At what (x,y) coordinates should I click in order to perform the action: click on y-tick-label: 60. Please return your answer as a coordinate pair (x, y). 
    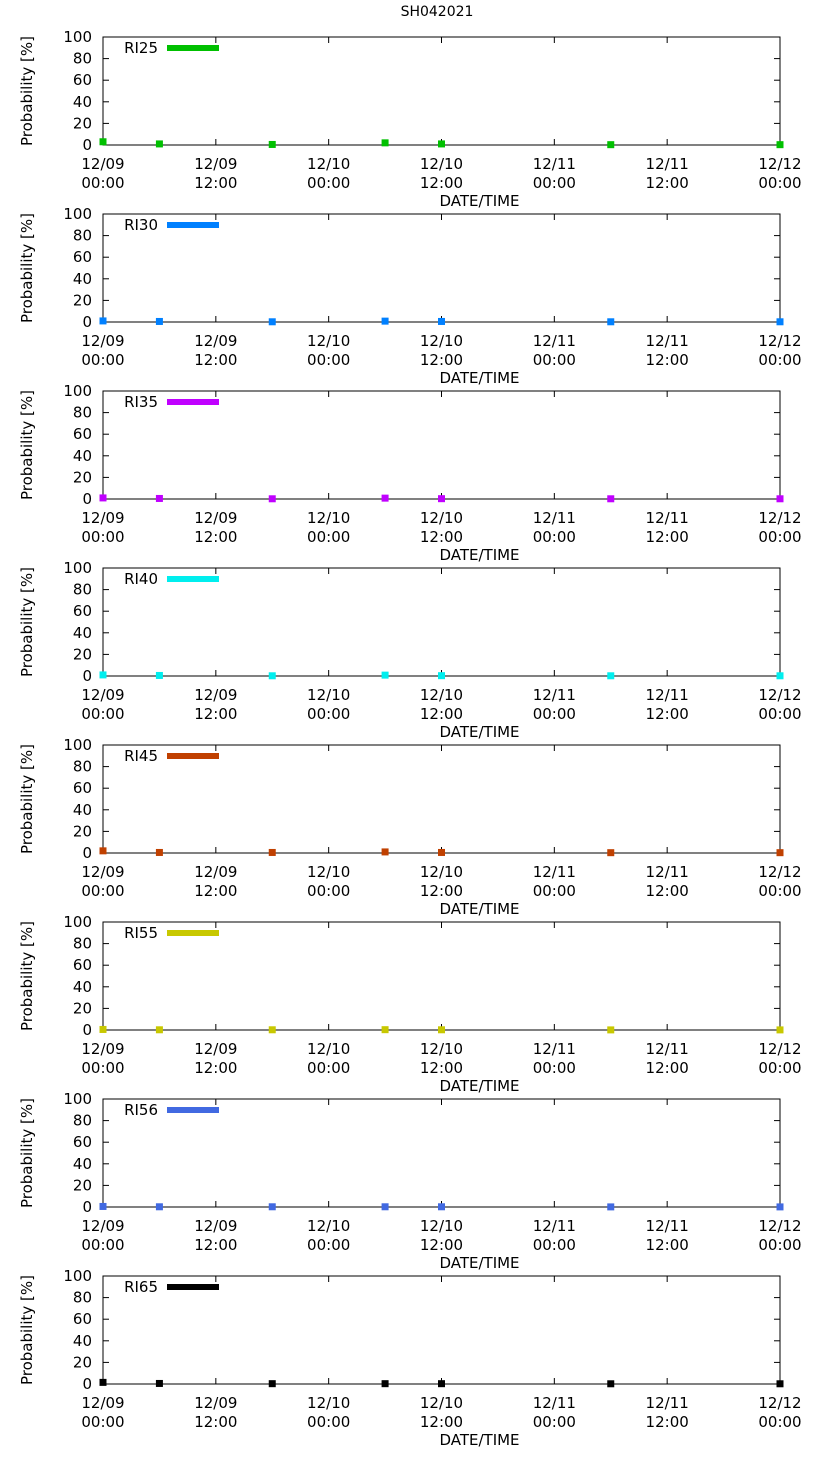
    Looking at the image, I should click on (82, 965).